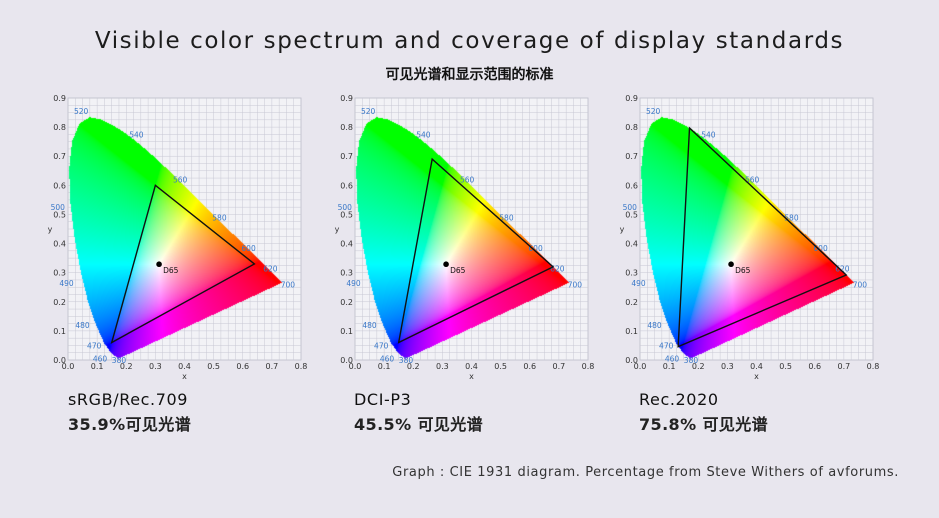 The image size is (939, 518). What do you see at coordinates (128, 399) in the screenshot?
I see `gamut-name-srgb: sRGB/Rec.709` at bounding box center [128, 399].